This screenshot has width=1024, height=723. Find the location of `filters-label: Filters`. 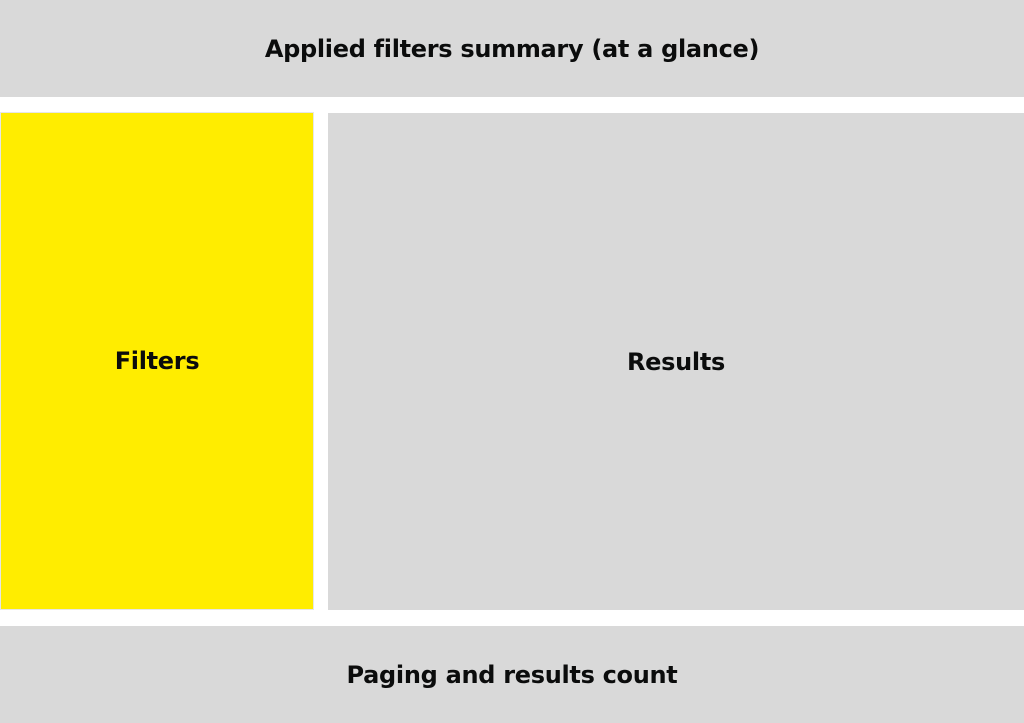

filters-label: Filters is located at coordinates (157, 361).